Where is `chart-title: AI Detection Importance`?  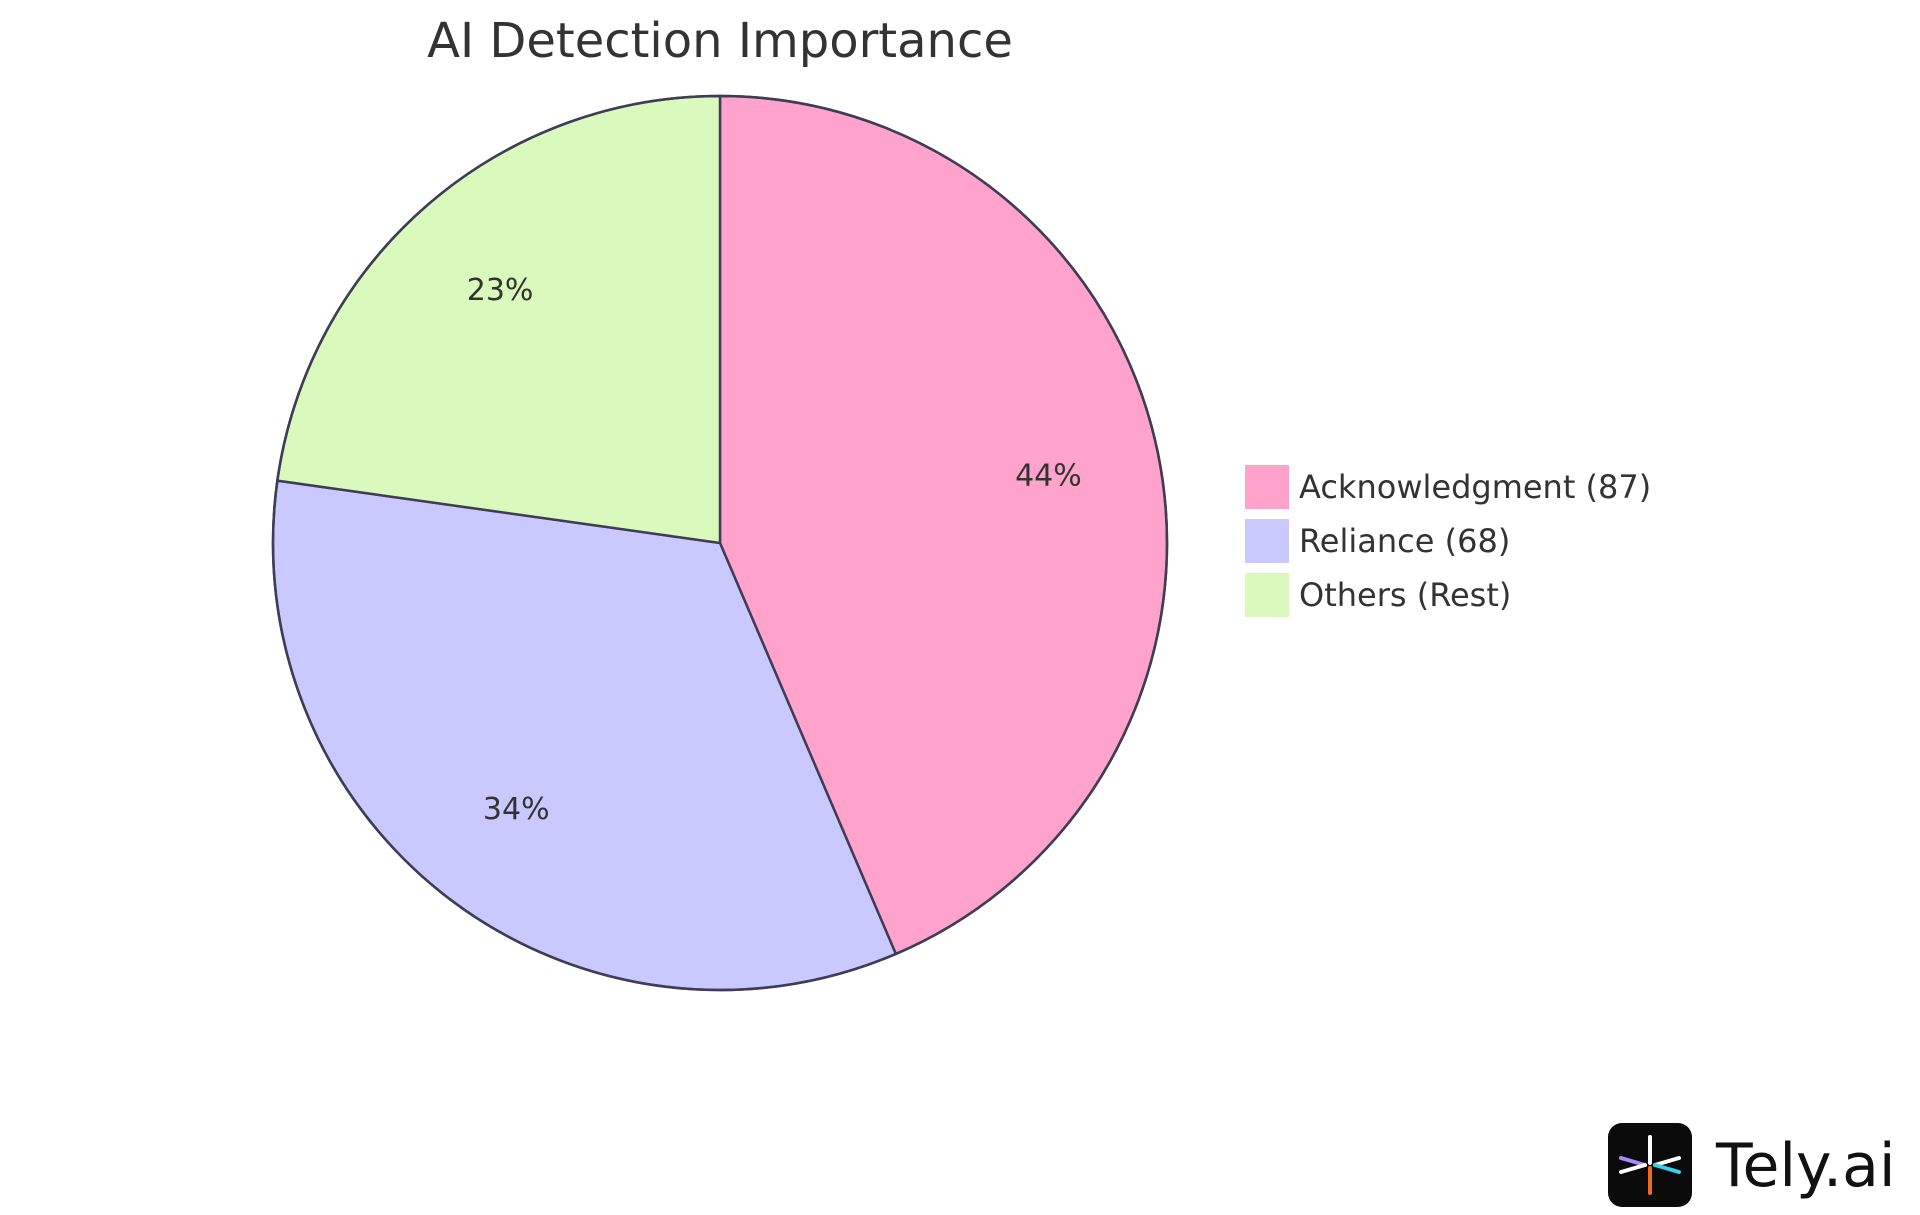
chart-title: AI Detection Importance is located at coordinates (720, 41).